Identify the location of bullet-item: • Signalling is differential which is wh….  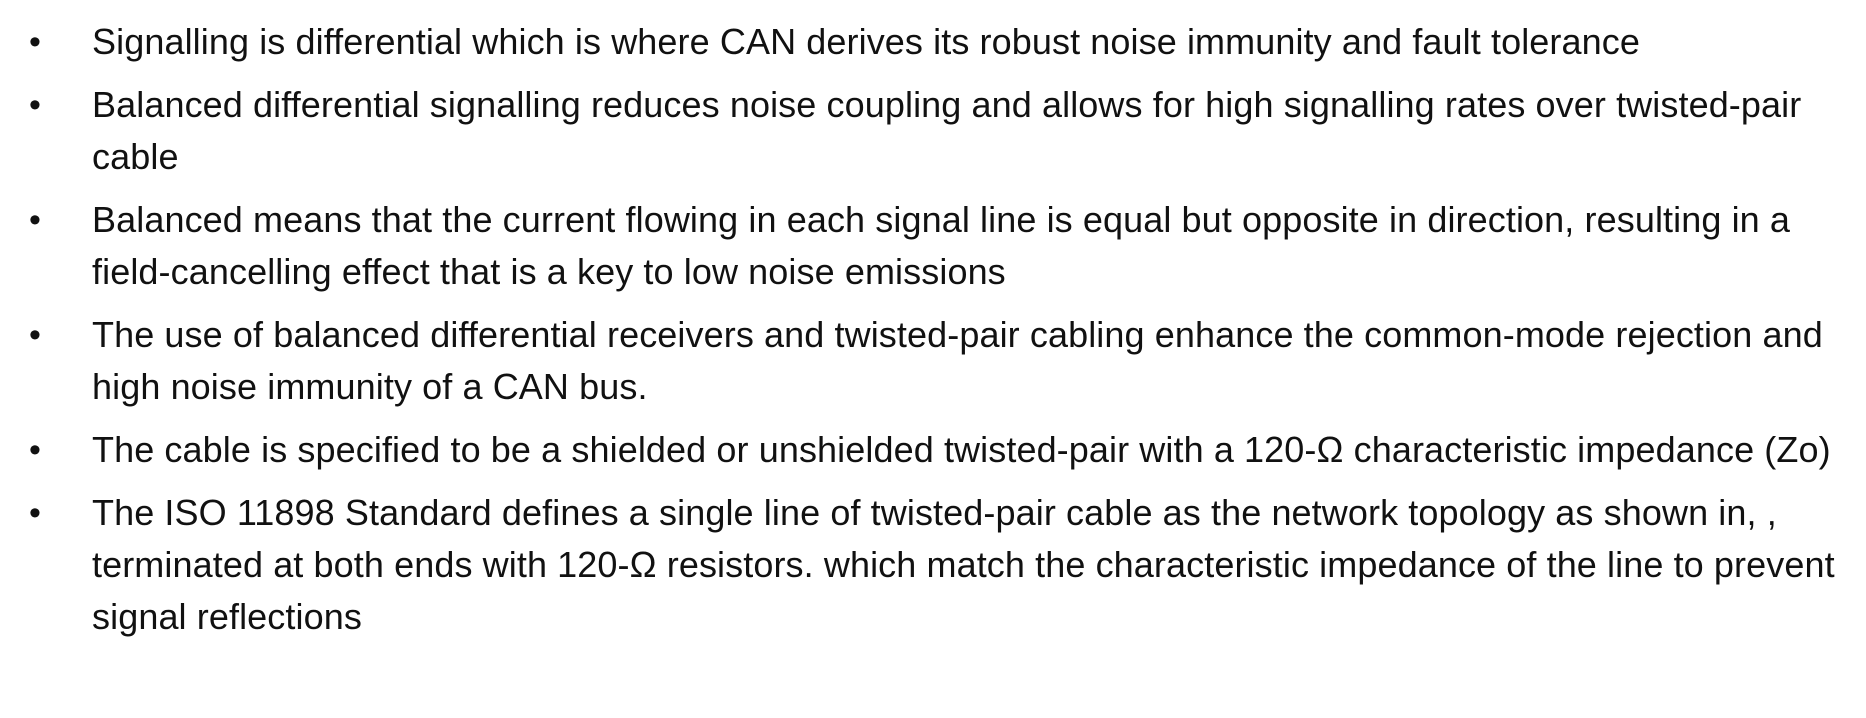
(928, 42).